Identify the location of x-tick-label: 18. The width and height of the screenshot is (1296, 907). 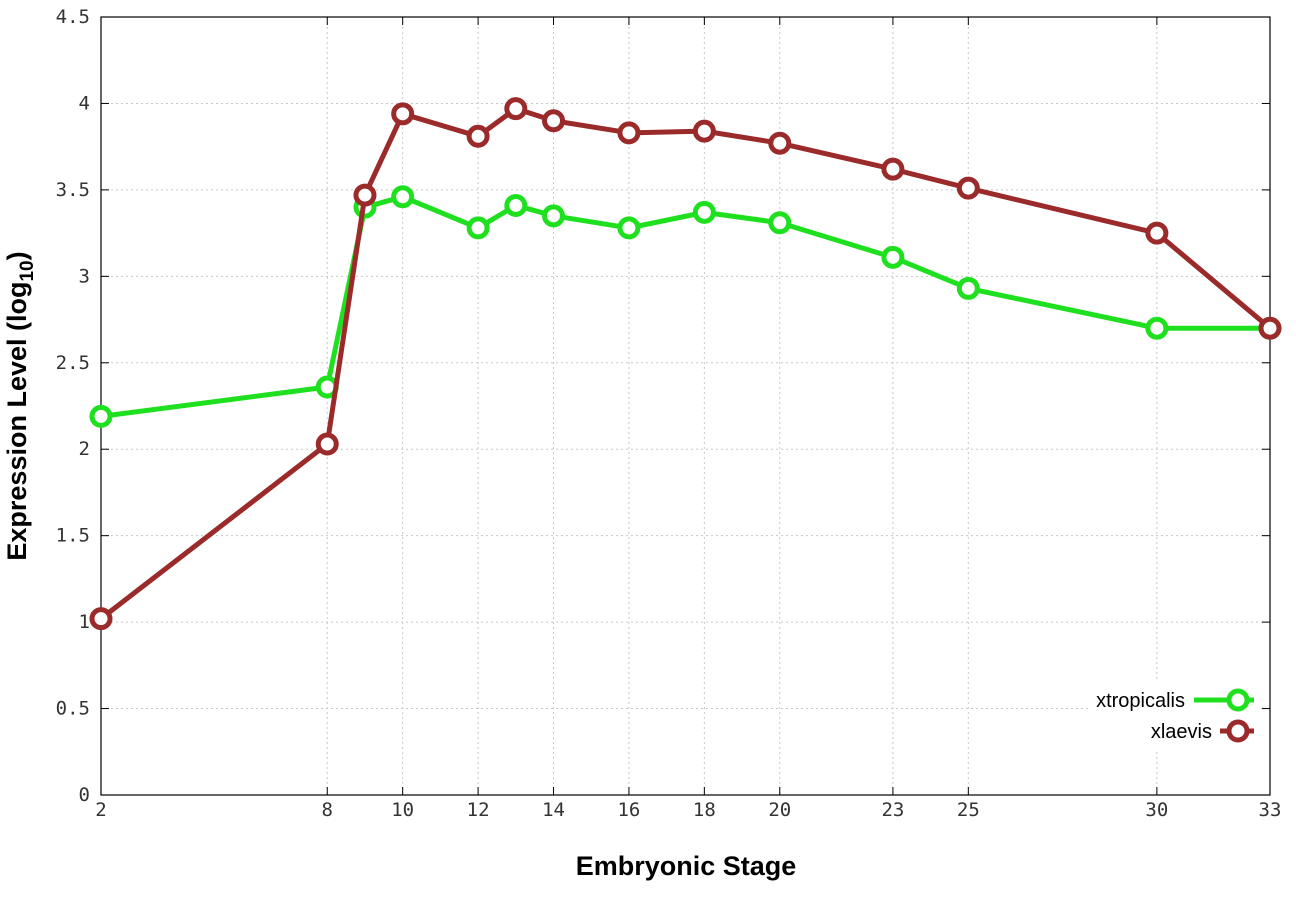
(704, 810).